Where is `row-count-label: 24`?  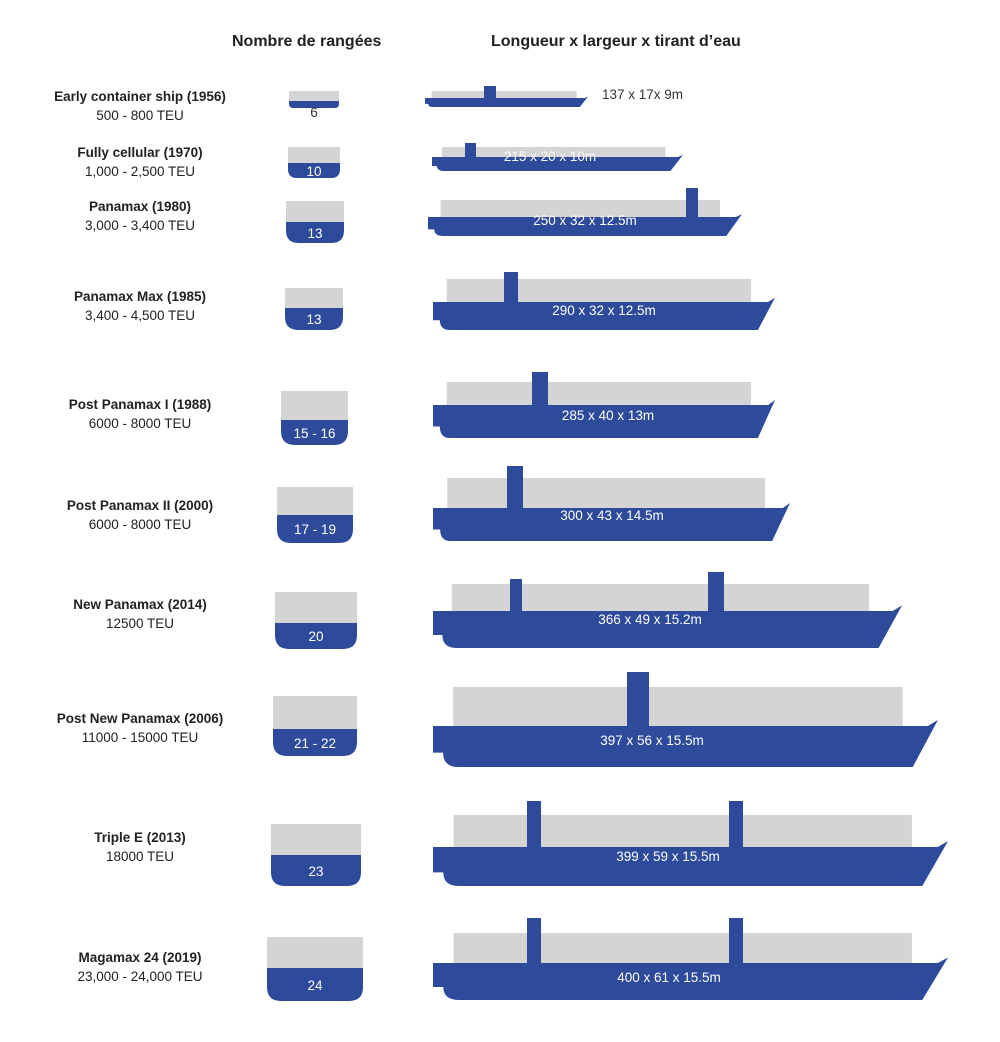 row-count-label: 24 is located at coordinates (315, 985).